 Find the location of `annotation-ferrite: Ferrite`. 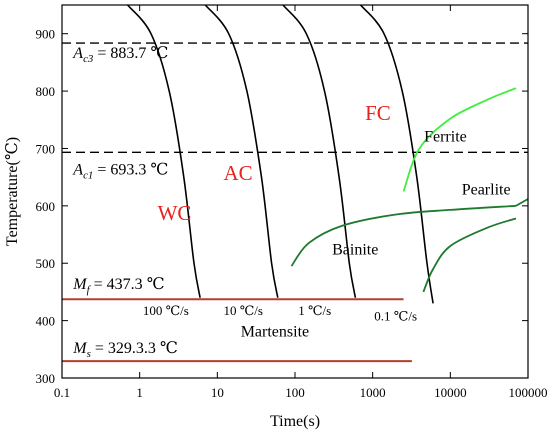

annotation-ferrite: Ferrite is located at coordinates (445, 137).